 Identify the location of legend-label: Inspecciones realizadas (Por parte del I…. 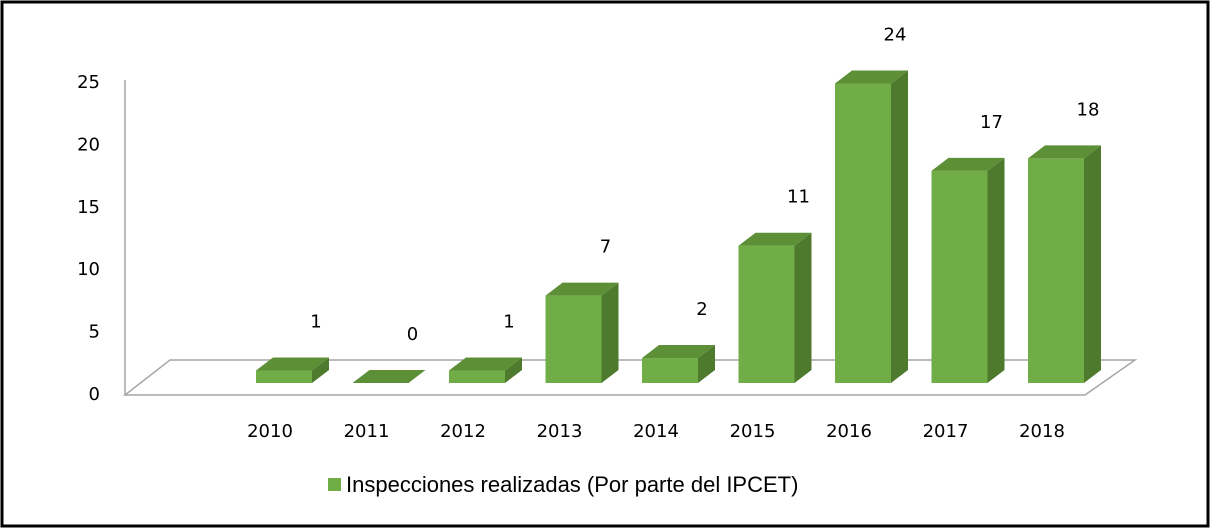
(572, 484).